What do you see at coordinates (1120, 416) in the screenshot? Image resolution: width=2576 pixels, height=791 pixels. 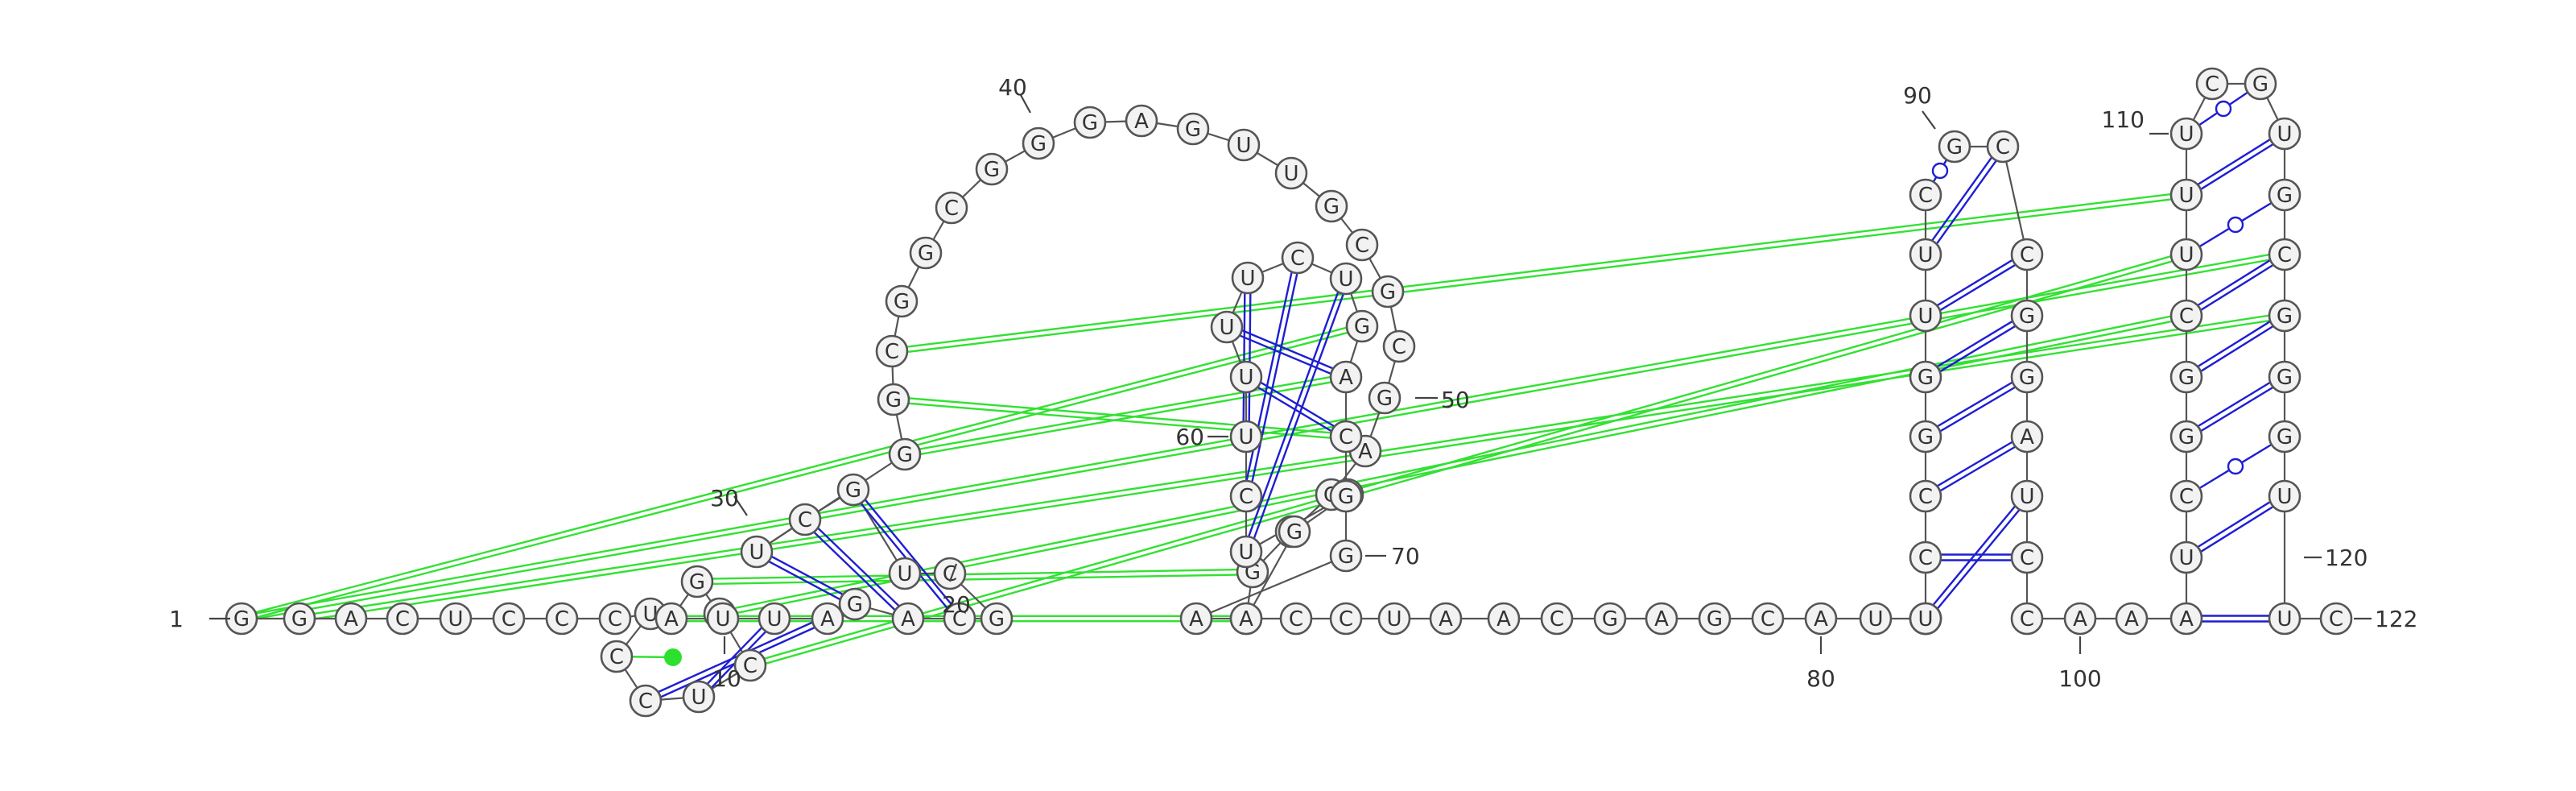 I see `pseudoknot-line` at bounding box center [1120, 416].